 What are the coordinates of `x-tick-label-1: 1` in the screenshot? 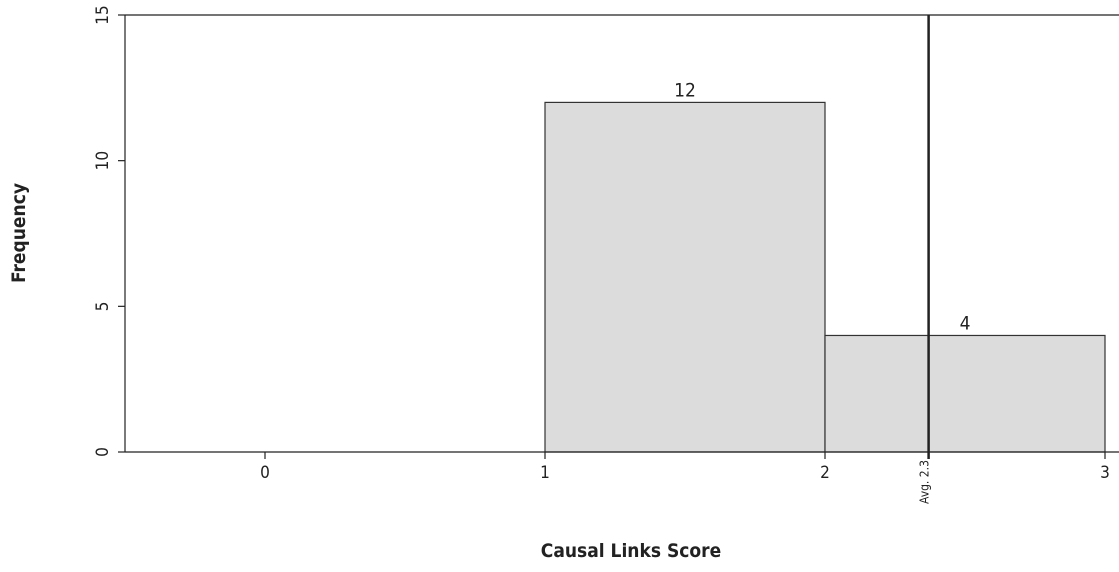 It's located at (545, 473).